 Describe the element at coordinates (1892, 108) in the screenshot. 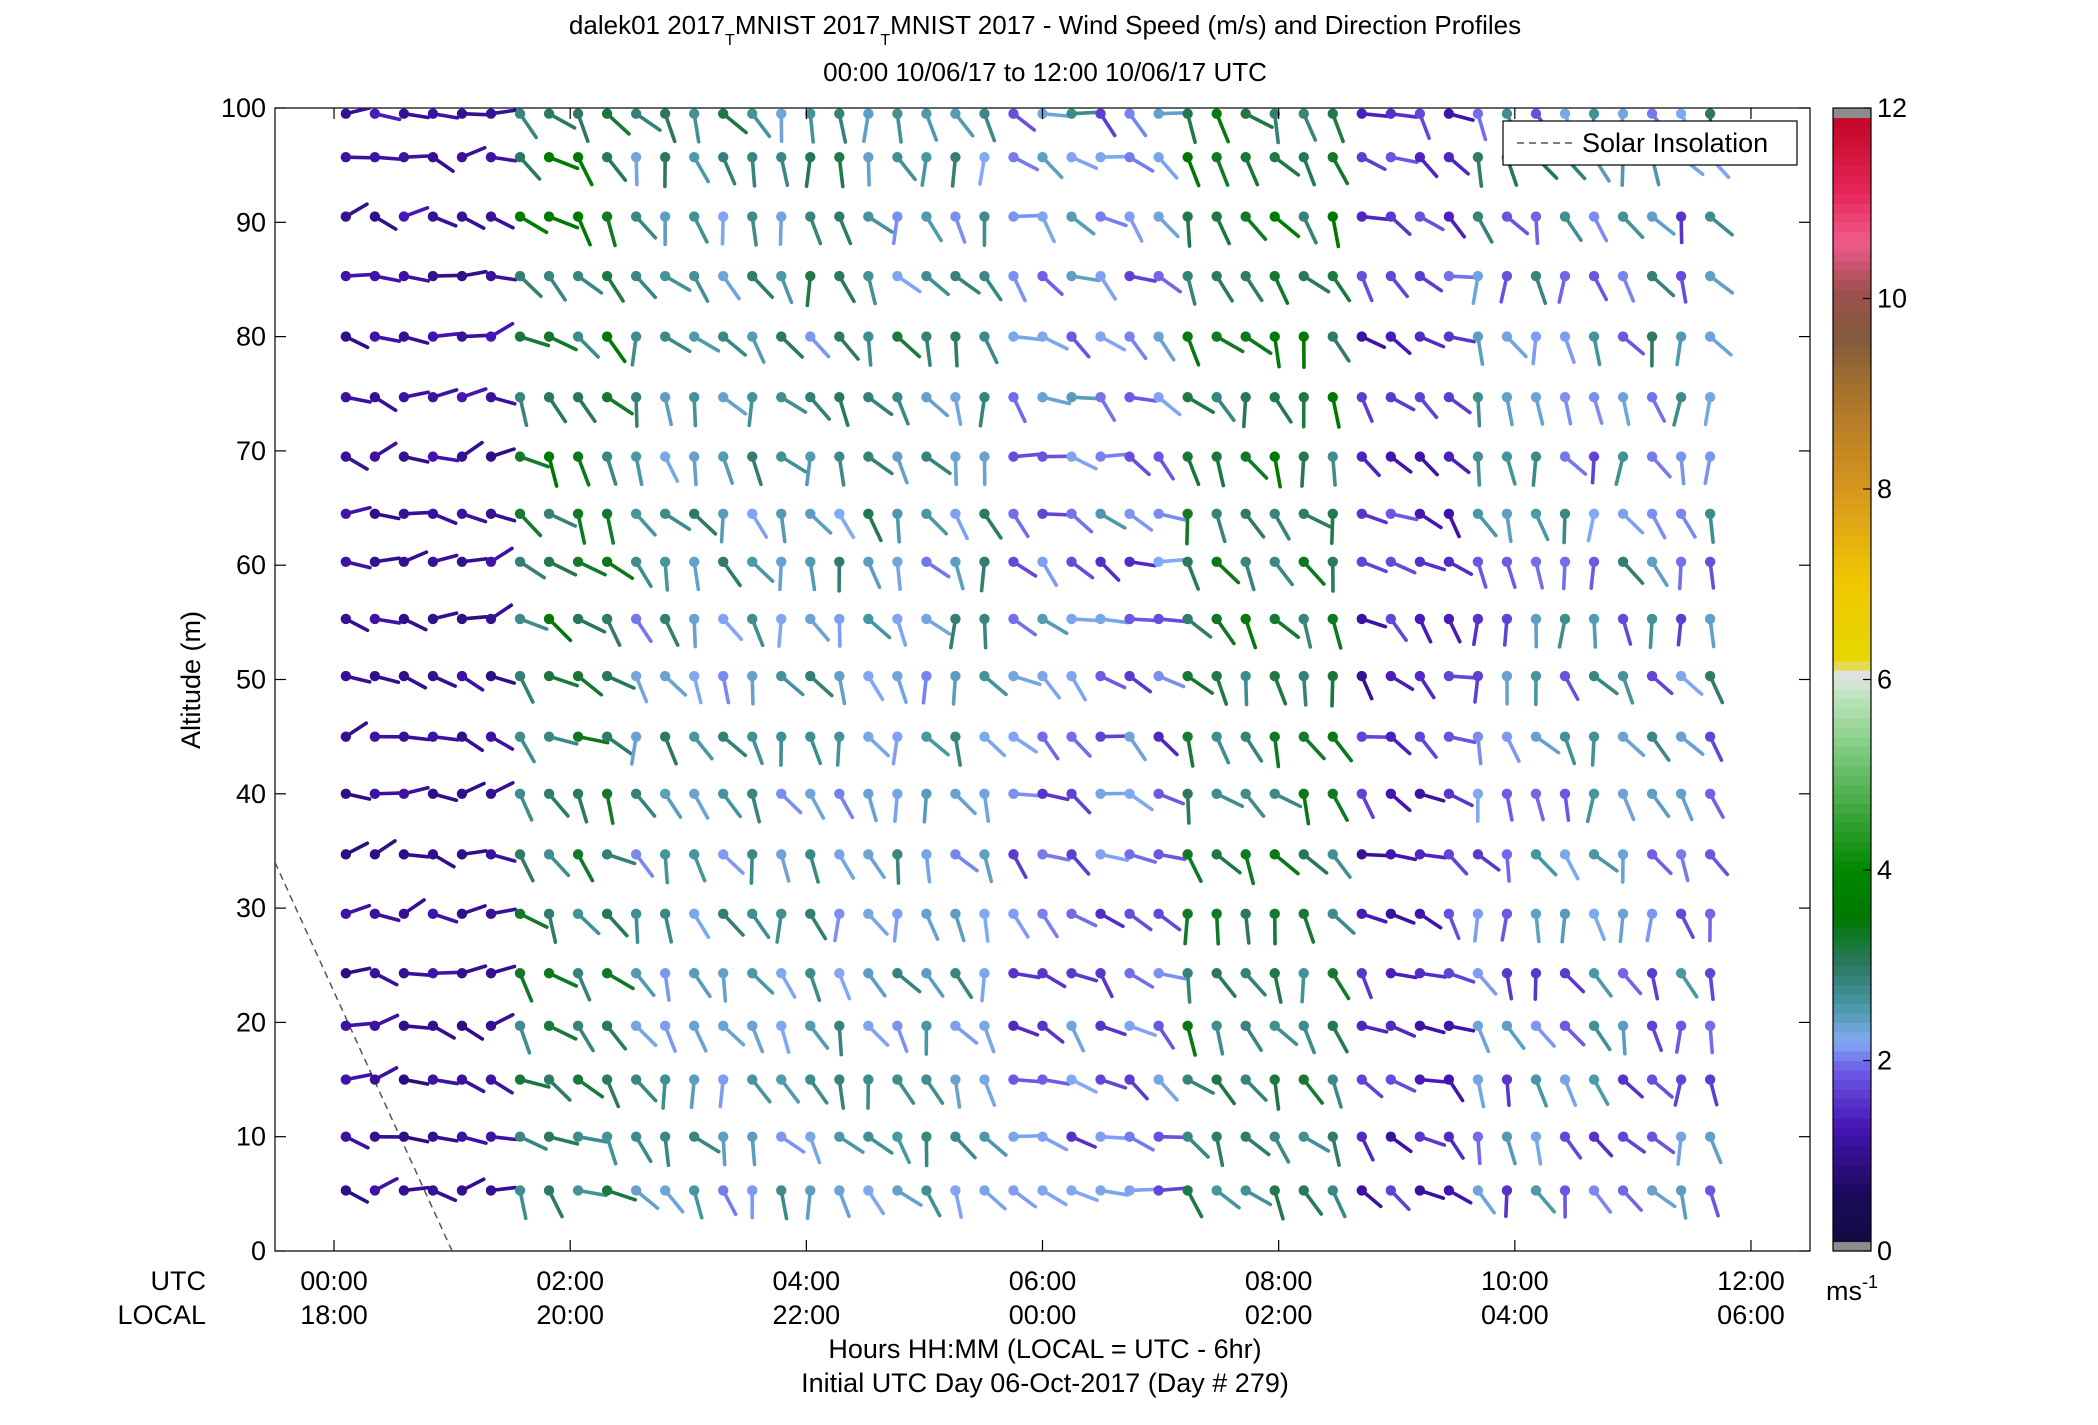

I see `colorbar-tick-label: 12` at that location.